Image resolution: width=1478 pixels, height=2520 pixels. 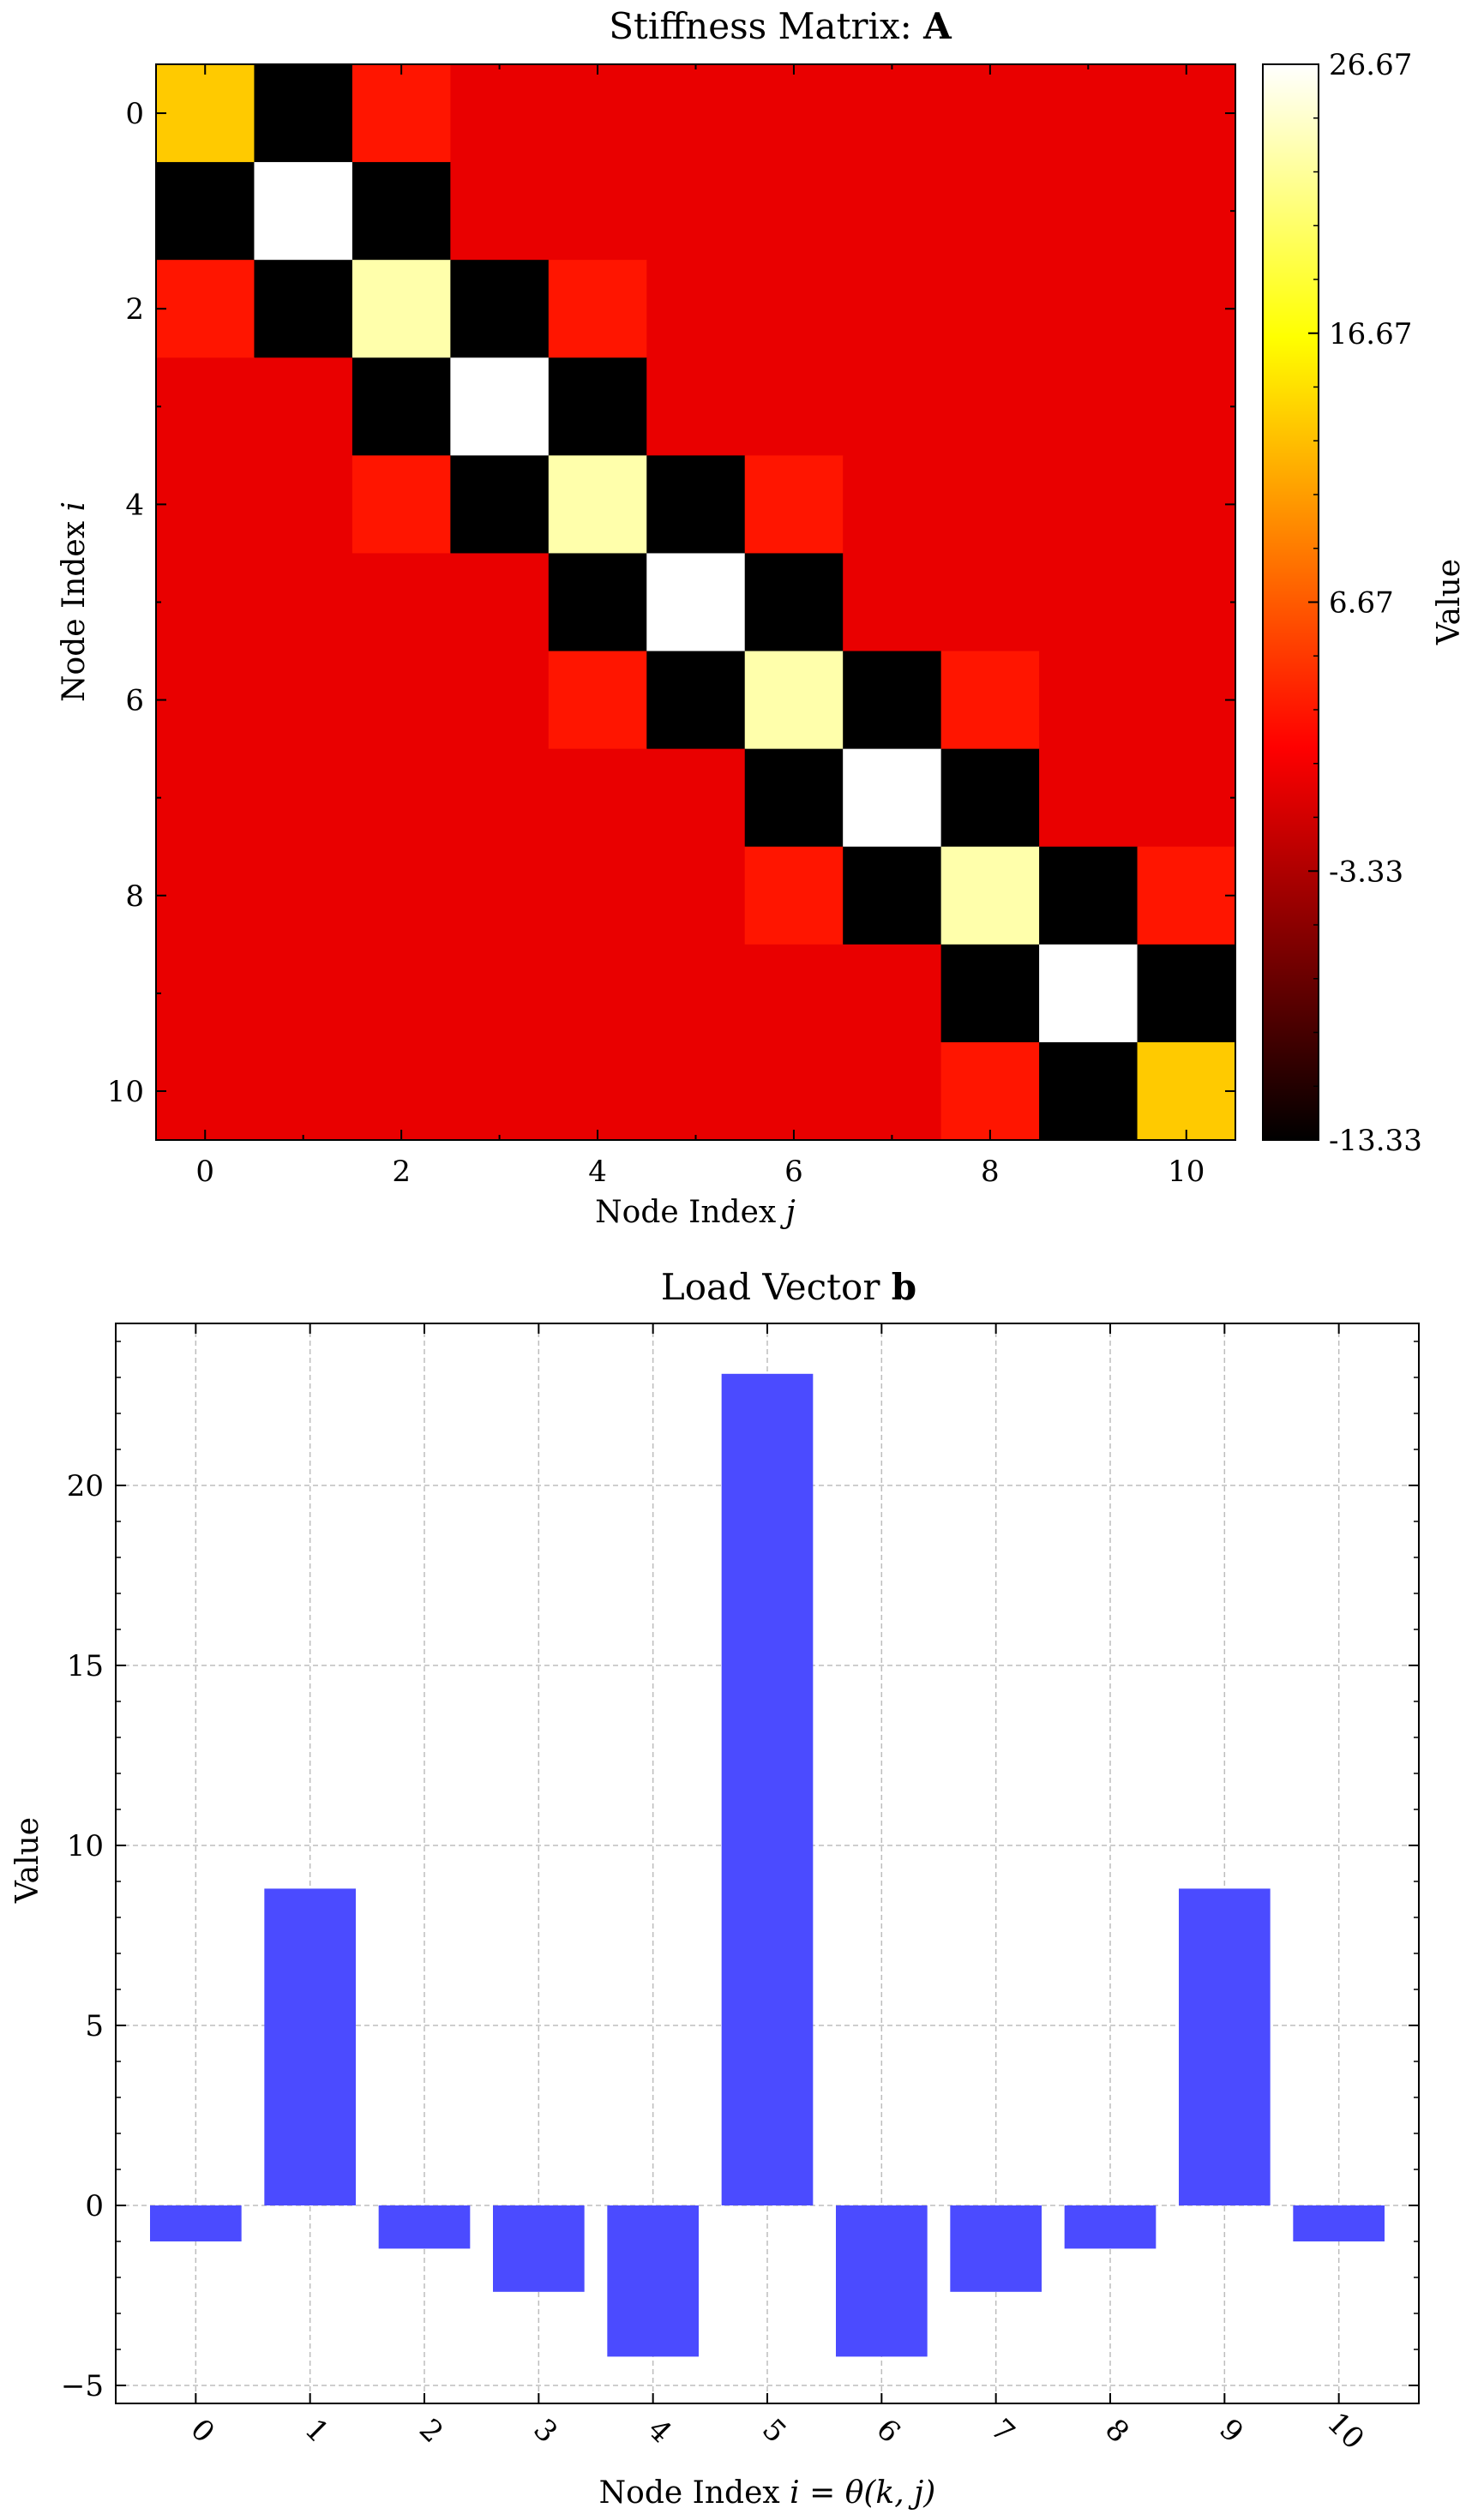 I want to click on heatmap-ytick-4: 4, so click(x=134, y=505).